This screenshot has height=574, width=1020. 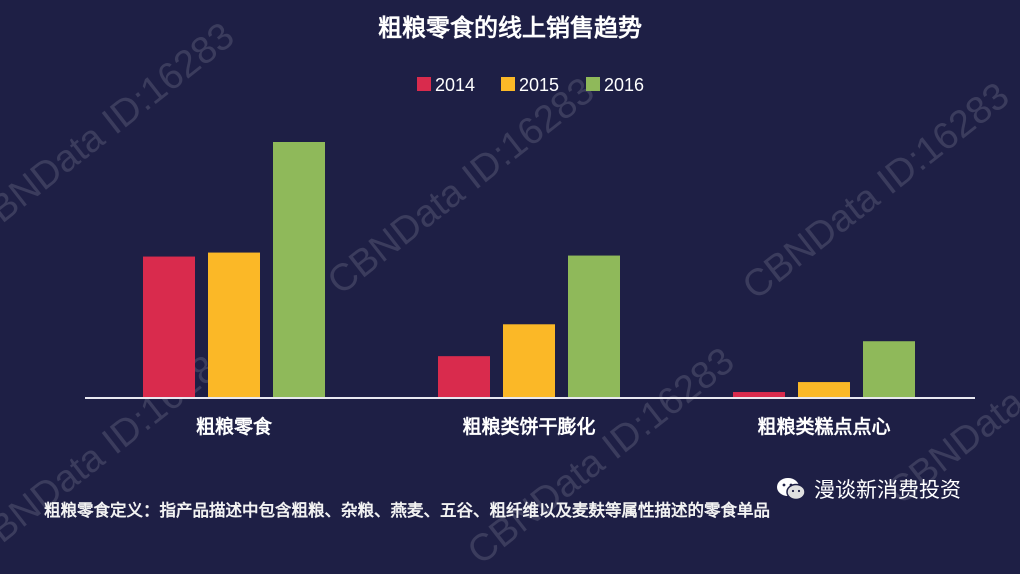 I want to click on brand-name: 漫谈新消费投资, so click(x=887, y=490).